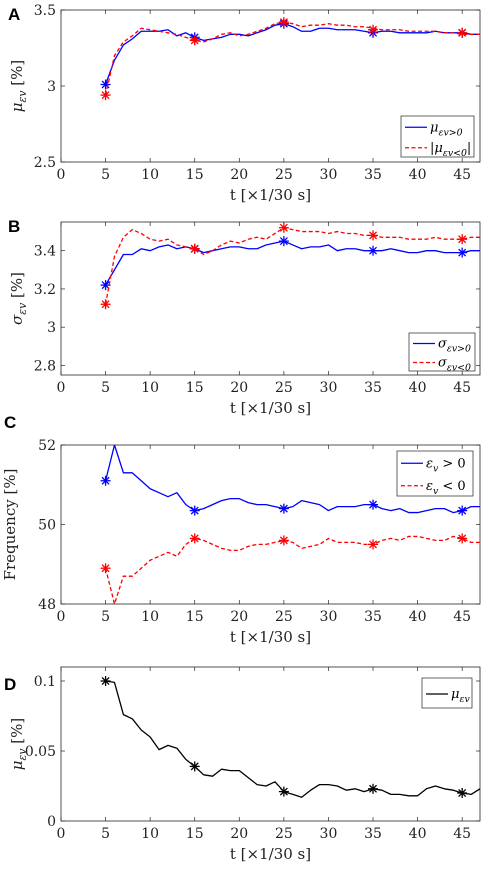 This screenshot has height=876, width=484. What do you see at coordinates (18, 86) in the screenshot?
I see `y-axis-label: μεv [%]` at bounding box center [18, 86].